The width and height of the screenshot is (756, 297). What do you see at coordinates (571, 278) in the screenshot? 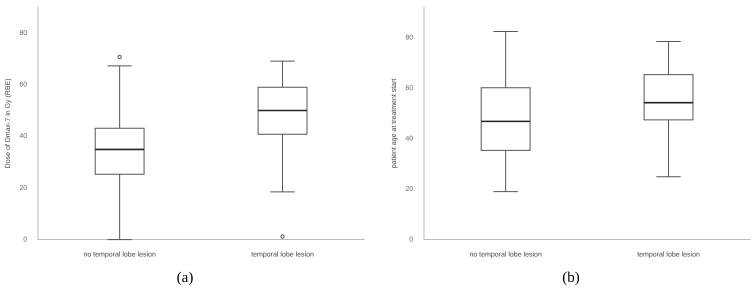
I see `text: (b)` at bounding box center [571, 278].